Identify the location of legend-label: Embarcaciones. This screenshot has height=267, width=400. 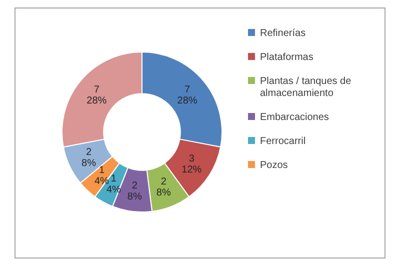
(294, 117).